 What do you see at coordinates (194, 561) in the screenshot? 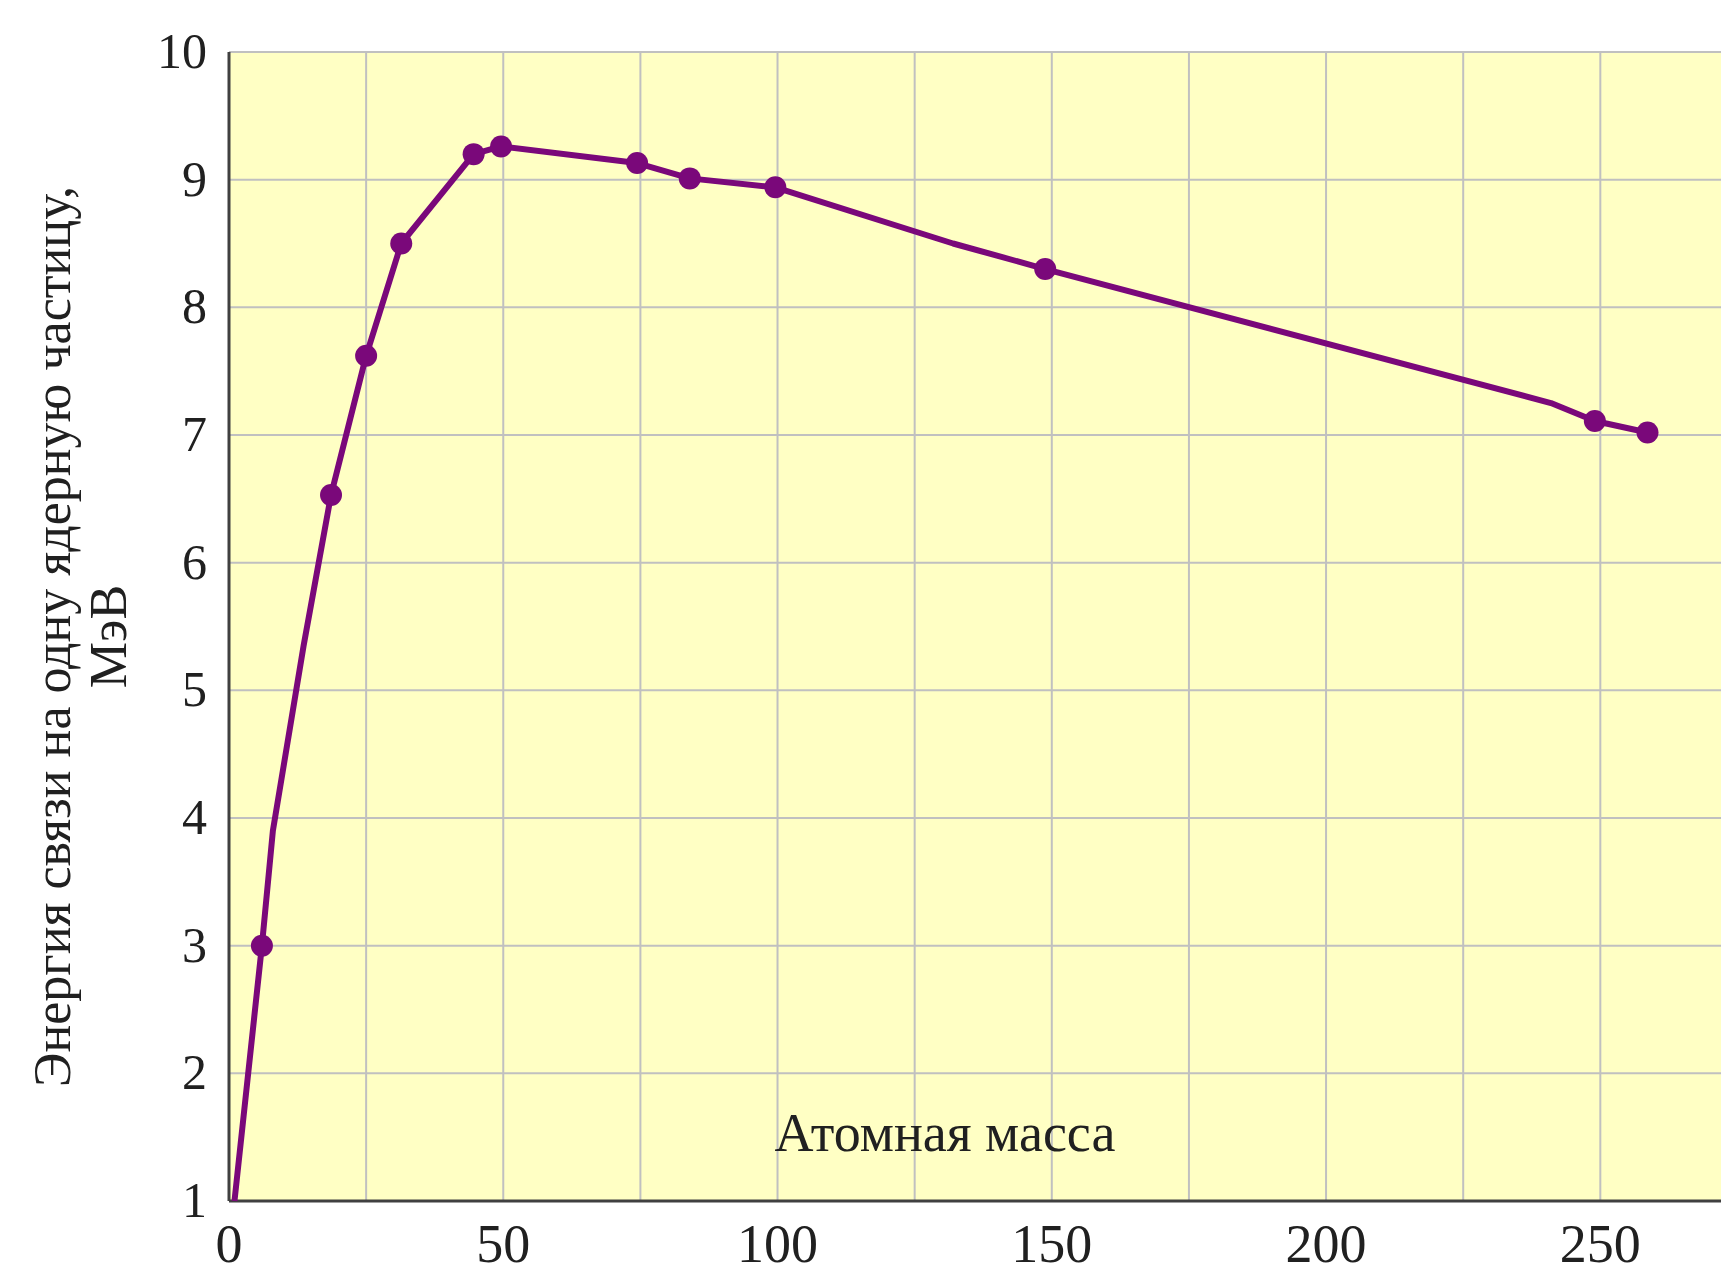
I see `y-tick-label: 6` at bounding box center [194, 561].